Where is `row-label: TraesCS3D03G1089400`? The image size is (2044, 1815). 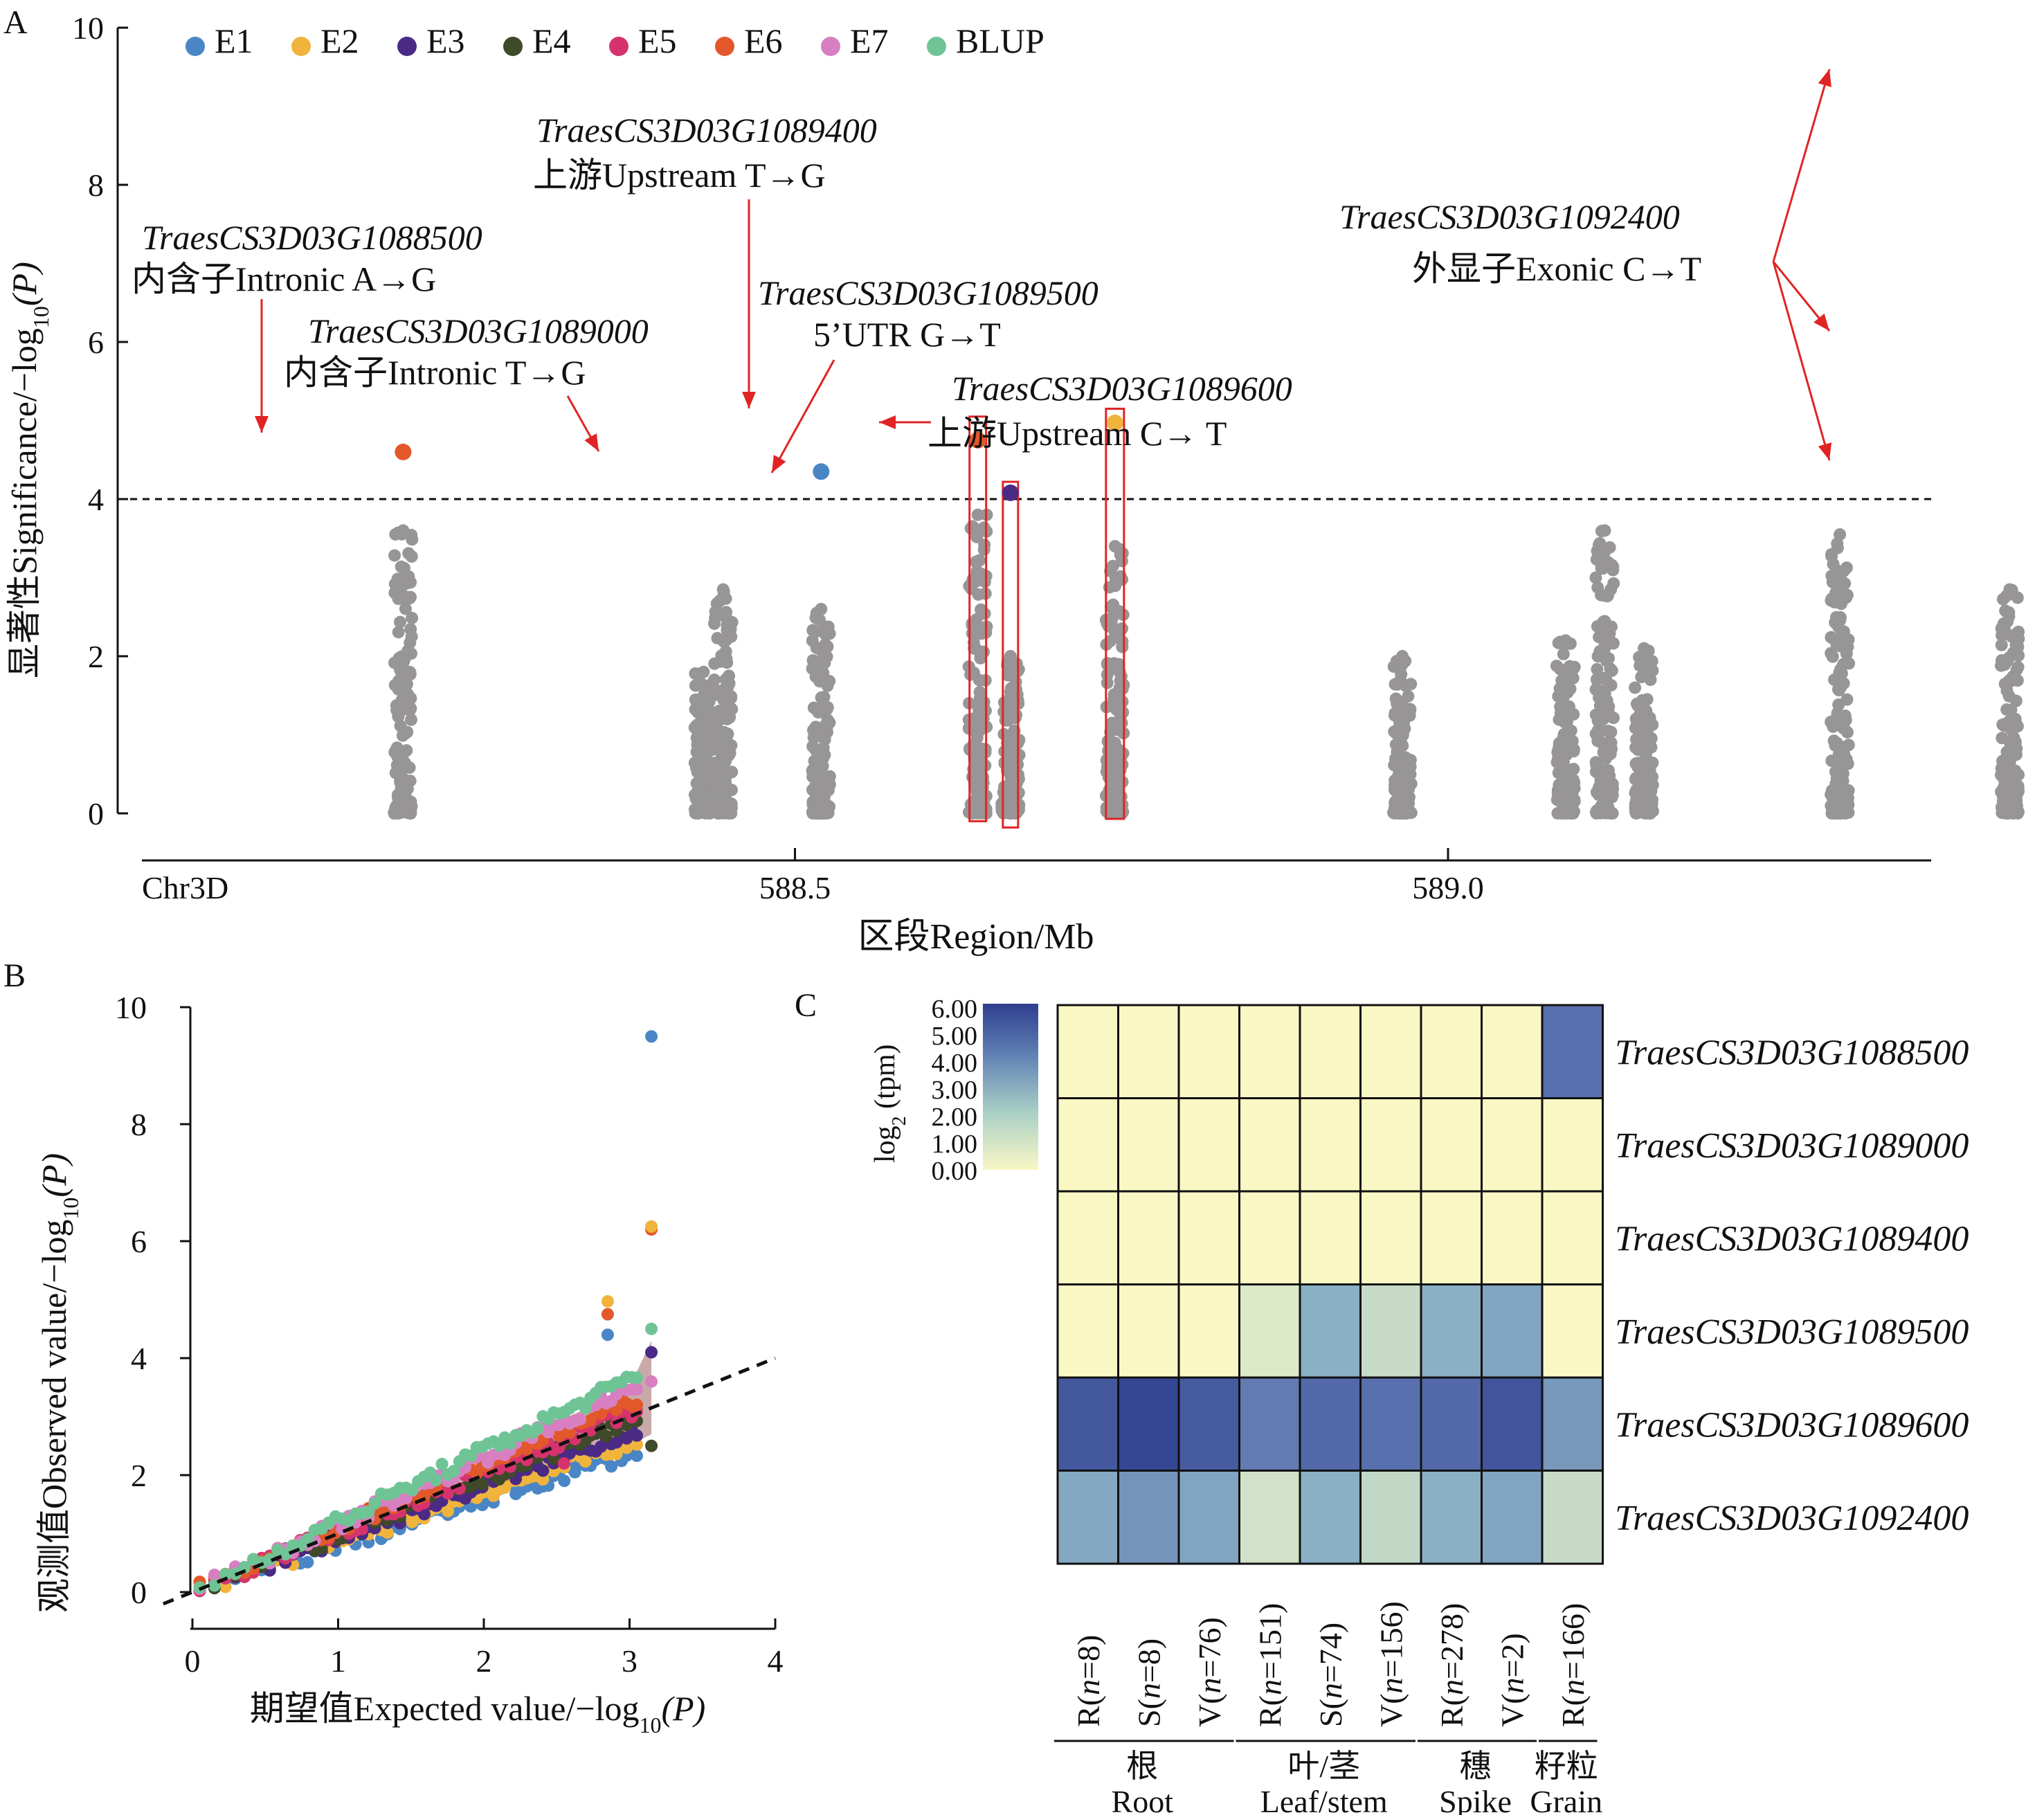
row-label: TraesCS3D03G1089400 is located at coordinates (1792, 1238).